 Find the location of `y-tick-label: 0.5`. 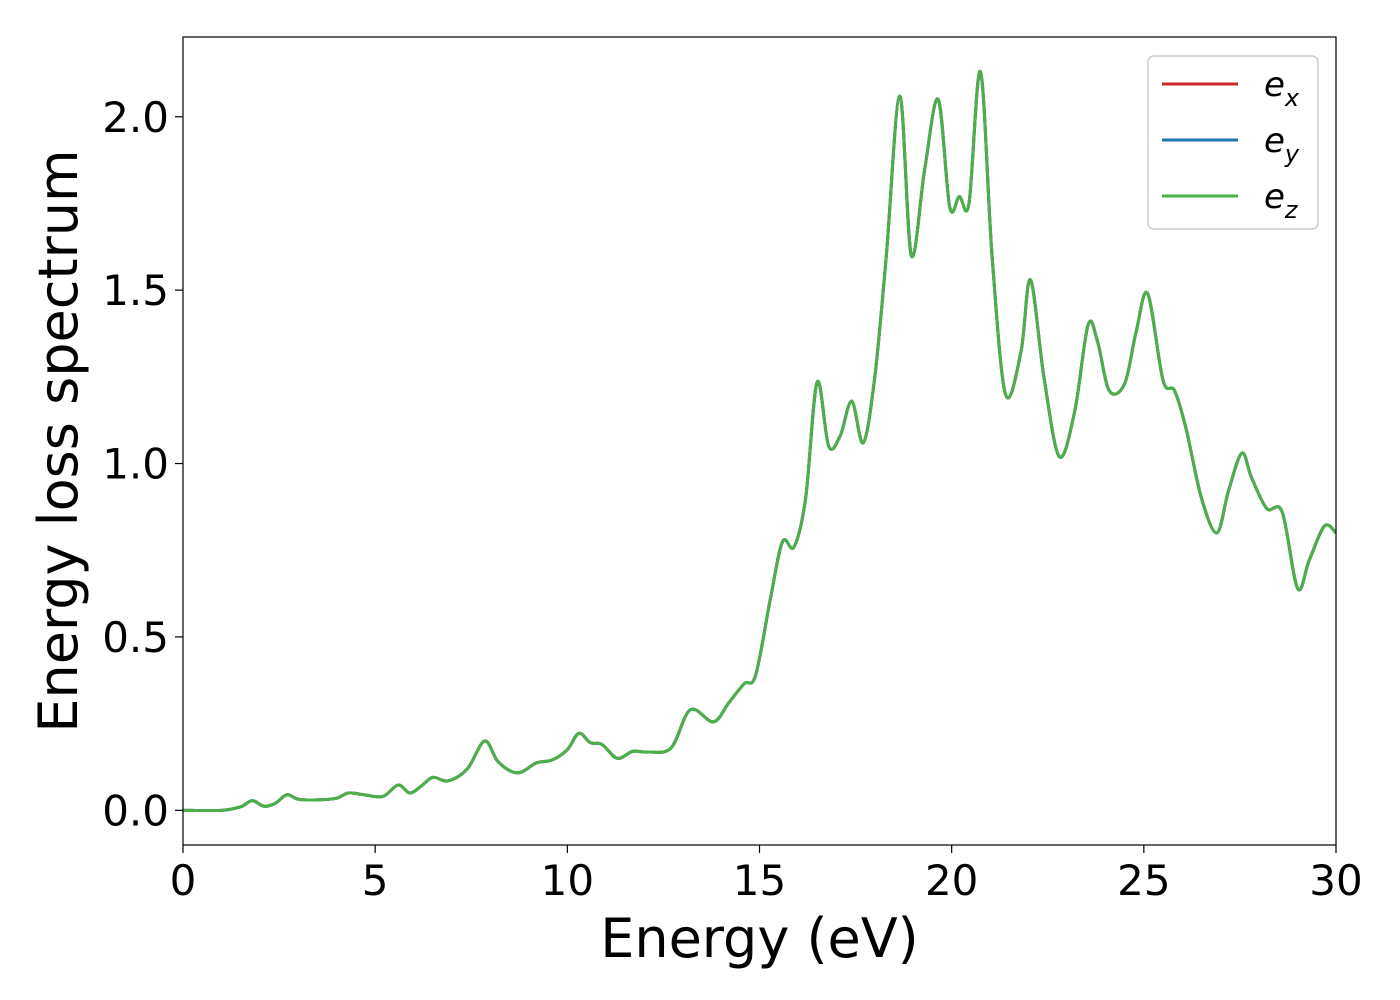

y-tick-label: 0.5 is located at coordinates (135, 637).